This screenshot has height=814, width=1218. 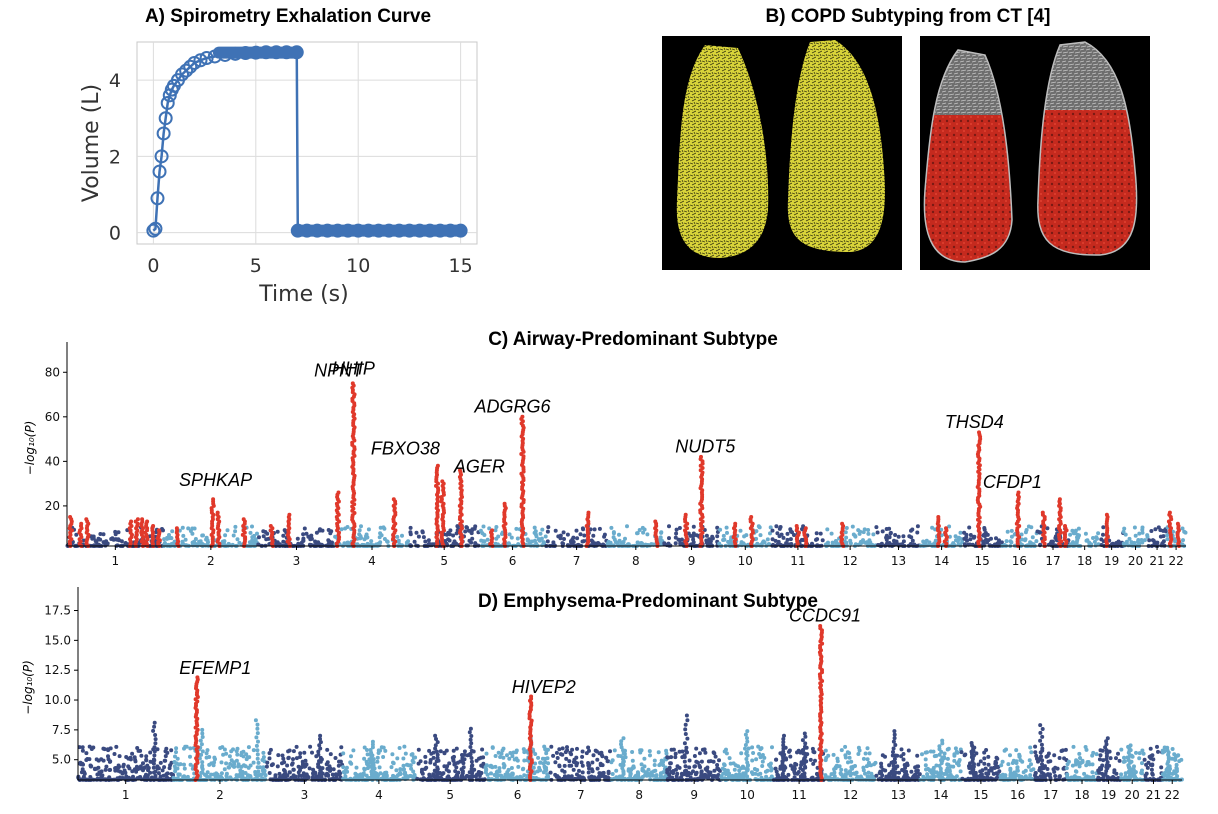 What do you see at coordinates (115, 234) in the screenshot?
I see `y-tick-label: 0` at bounding box center [115, 234].